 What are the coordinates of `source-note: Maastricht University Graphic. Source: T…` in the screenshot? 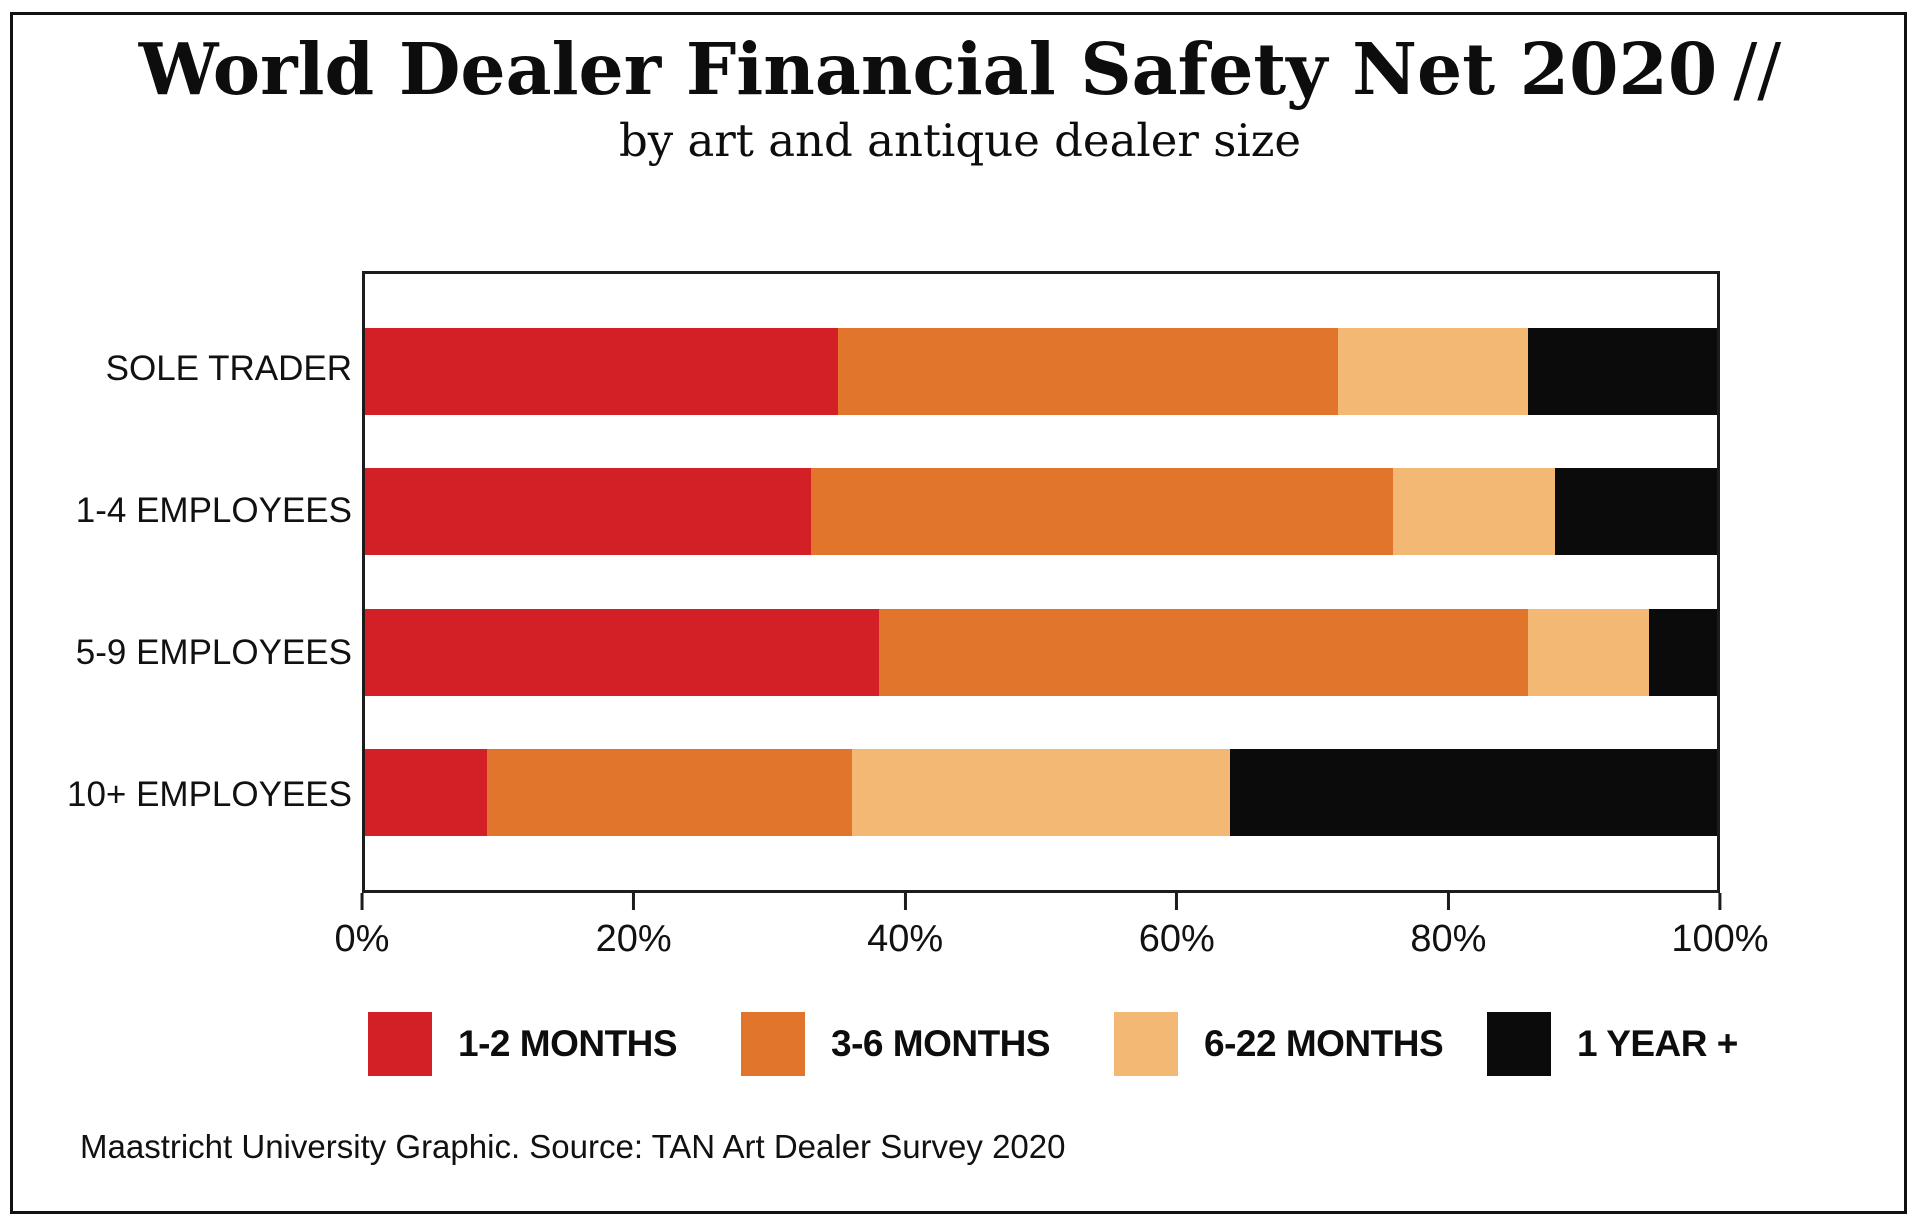 It's located at (573, 1146).